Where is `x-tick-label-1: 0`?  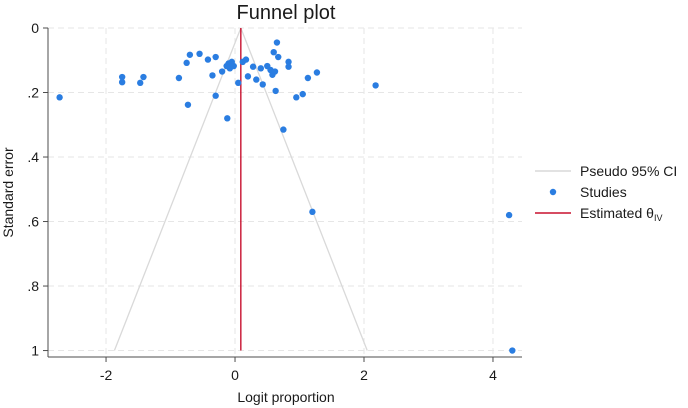 x-tick-label-1: 0 is located at coordinates (235, 375).